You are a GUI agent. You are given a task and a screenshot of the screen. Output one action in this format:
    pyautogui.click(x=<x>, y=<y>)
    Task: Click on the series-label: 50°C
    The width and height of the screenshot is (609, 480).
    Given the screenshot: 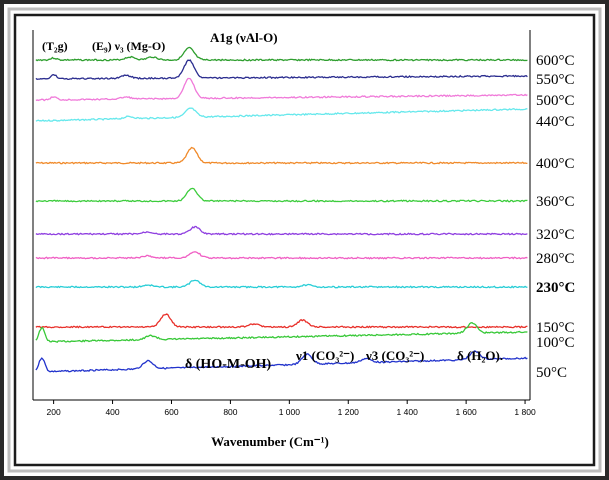 What is the action you would take?
    pyautogui.click(x=551, y=373)
    